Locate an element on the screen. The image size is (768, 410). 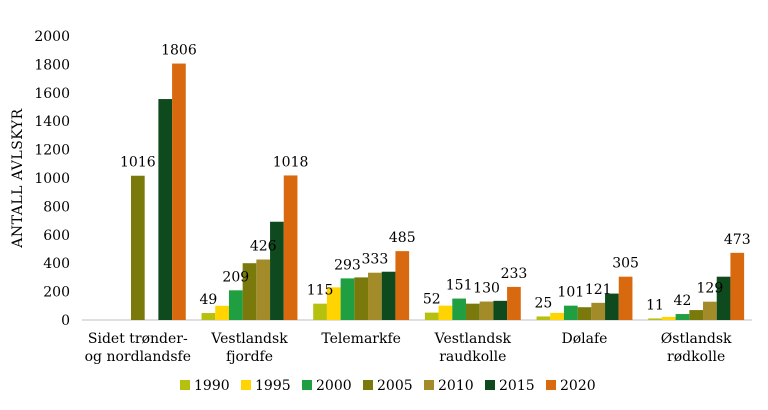
data-label-2020-3: 233 is located at coordinates (514, 274).